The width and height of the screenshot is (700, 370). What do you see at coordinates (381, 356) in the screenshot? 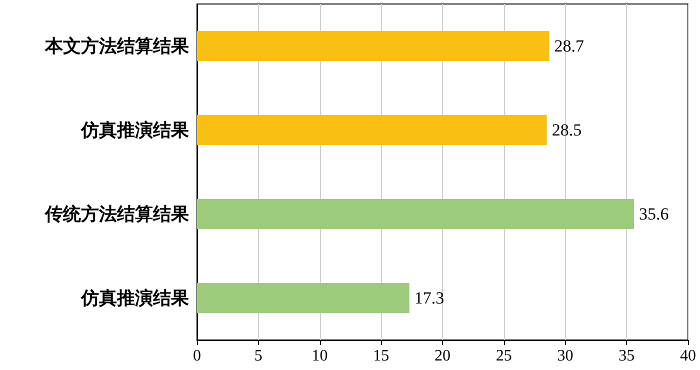
I see `x-tick-label: 15` at bounding box center [381, 356].